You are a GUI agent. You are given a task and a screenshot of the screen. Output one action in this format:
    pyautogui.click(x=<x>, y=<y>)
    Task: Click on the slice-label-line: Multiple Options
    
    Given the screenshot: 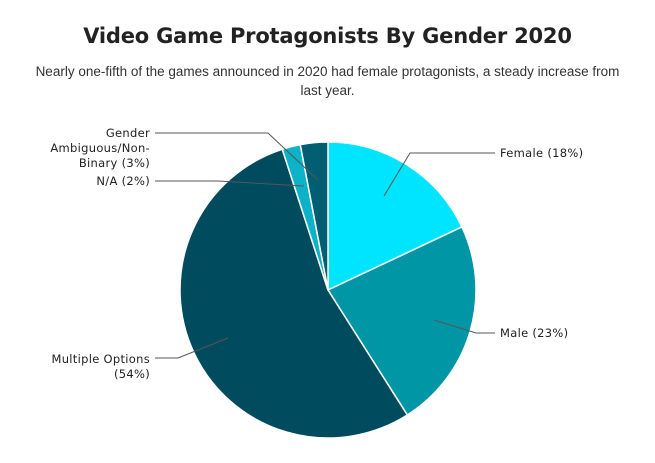 What is the action you would take?
    pyautogui.click(x=100, y=359)
    